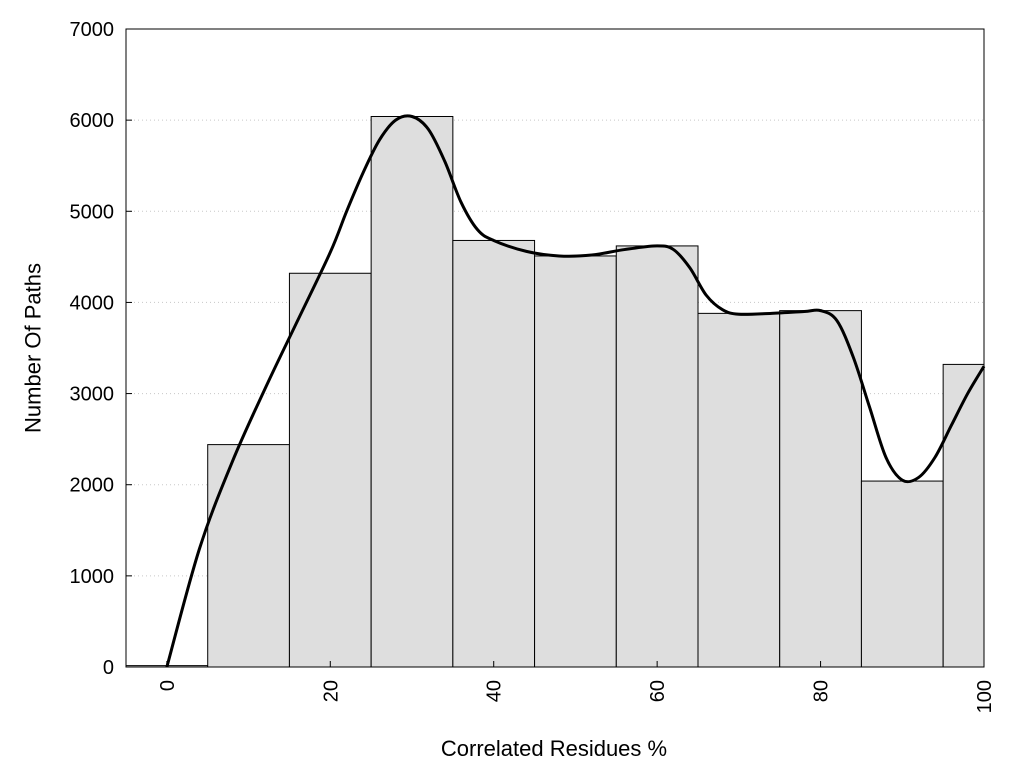  I want to click on y-tick-label: 1000, so click(92, 577).